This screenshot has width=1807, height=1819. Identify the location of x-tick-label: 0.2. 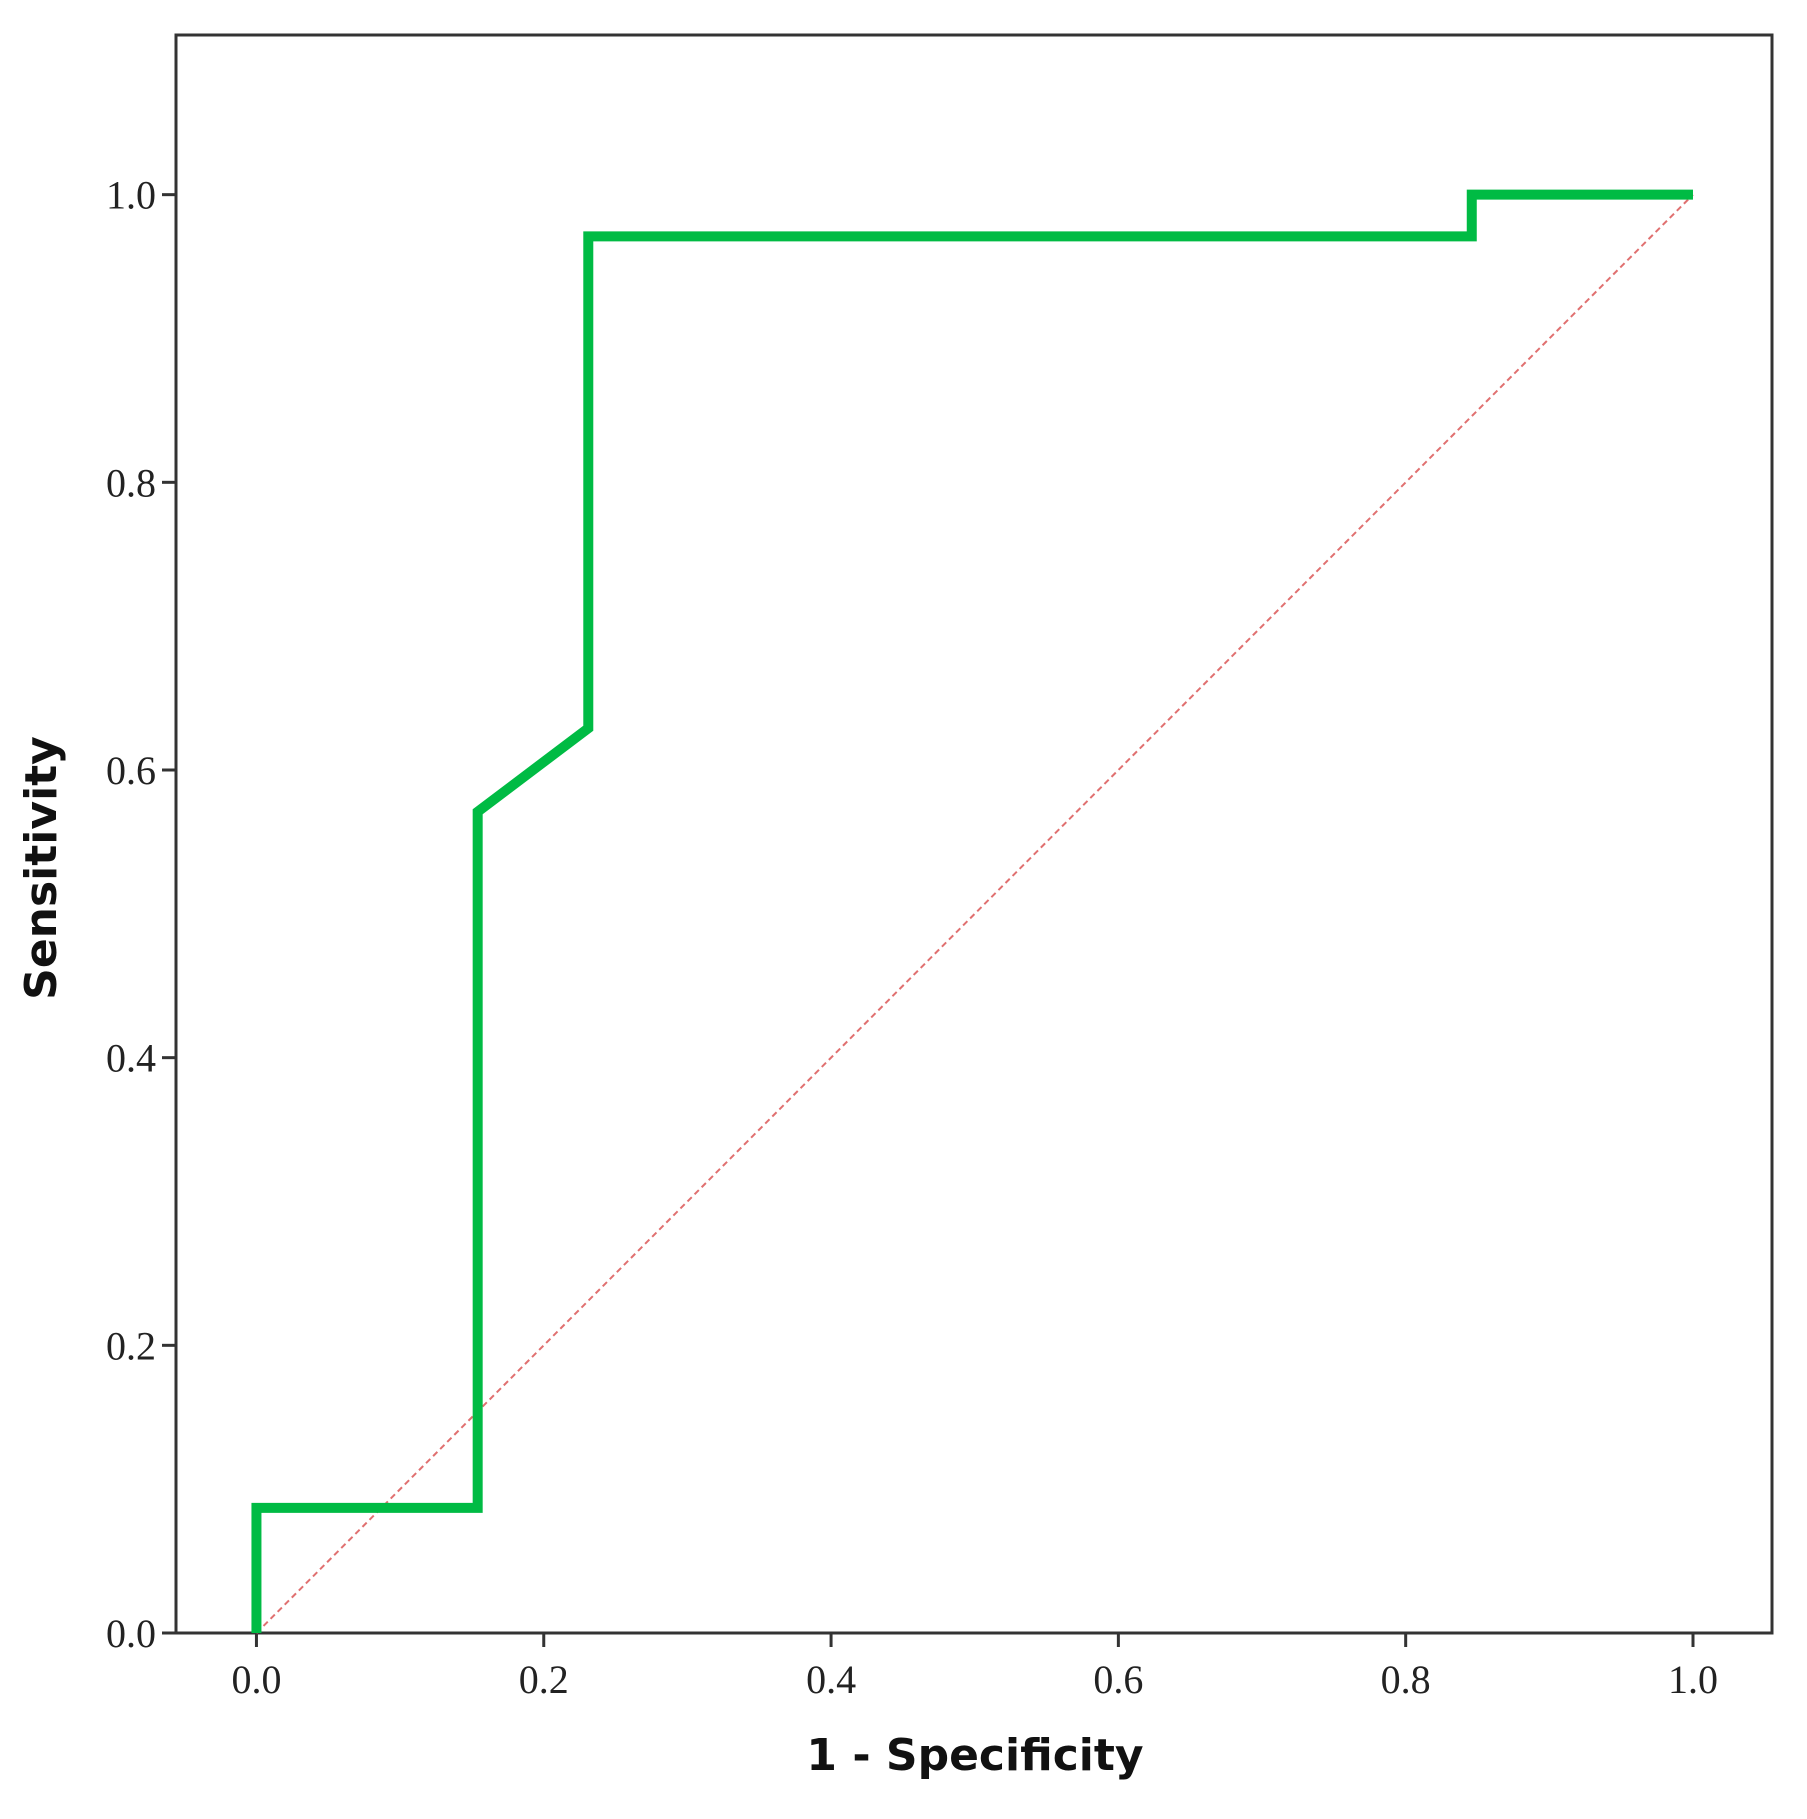
(544, 1679).